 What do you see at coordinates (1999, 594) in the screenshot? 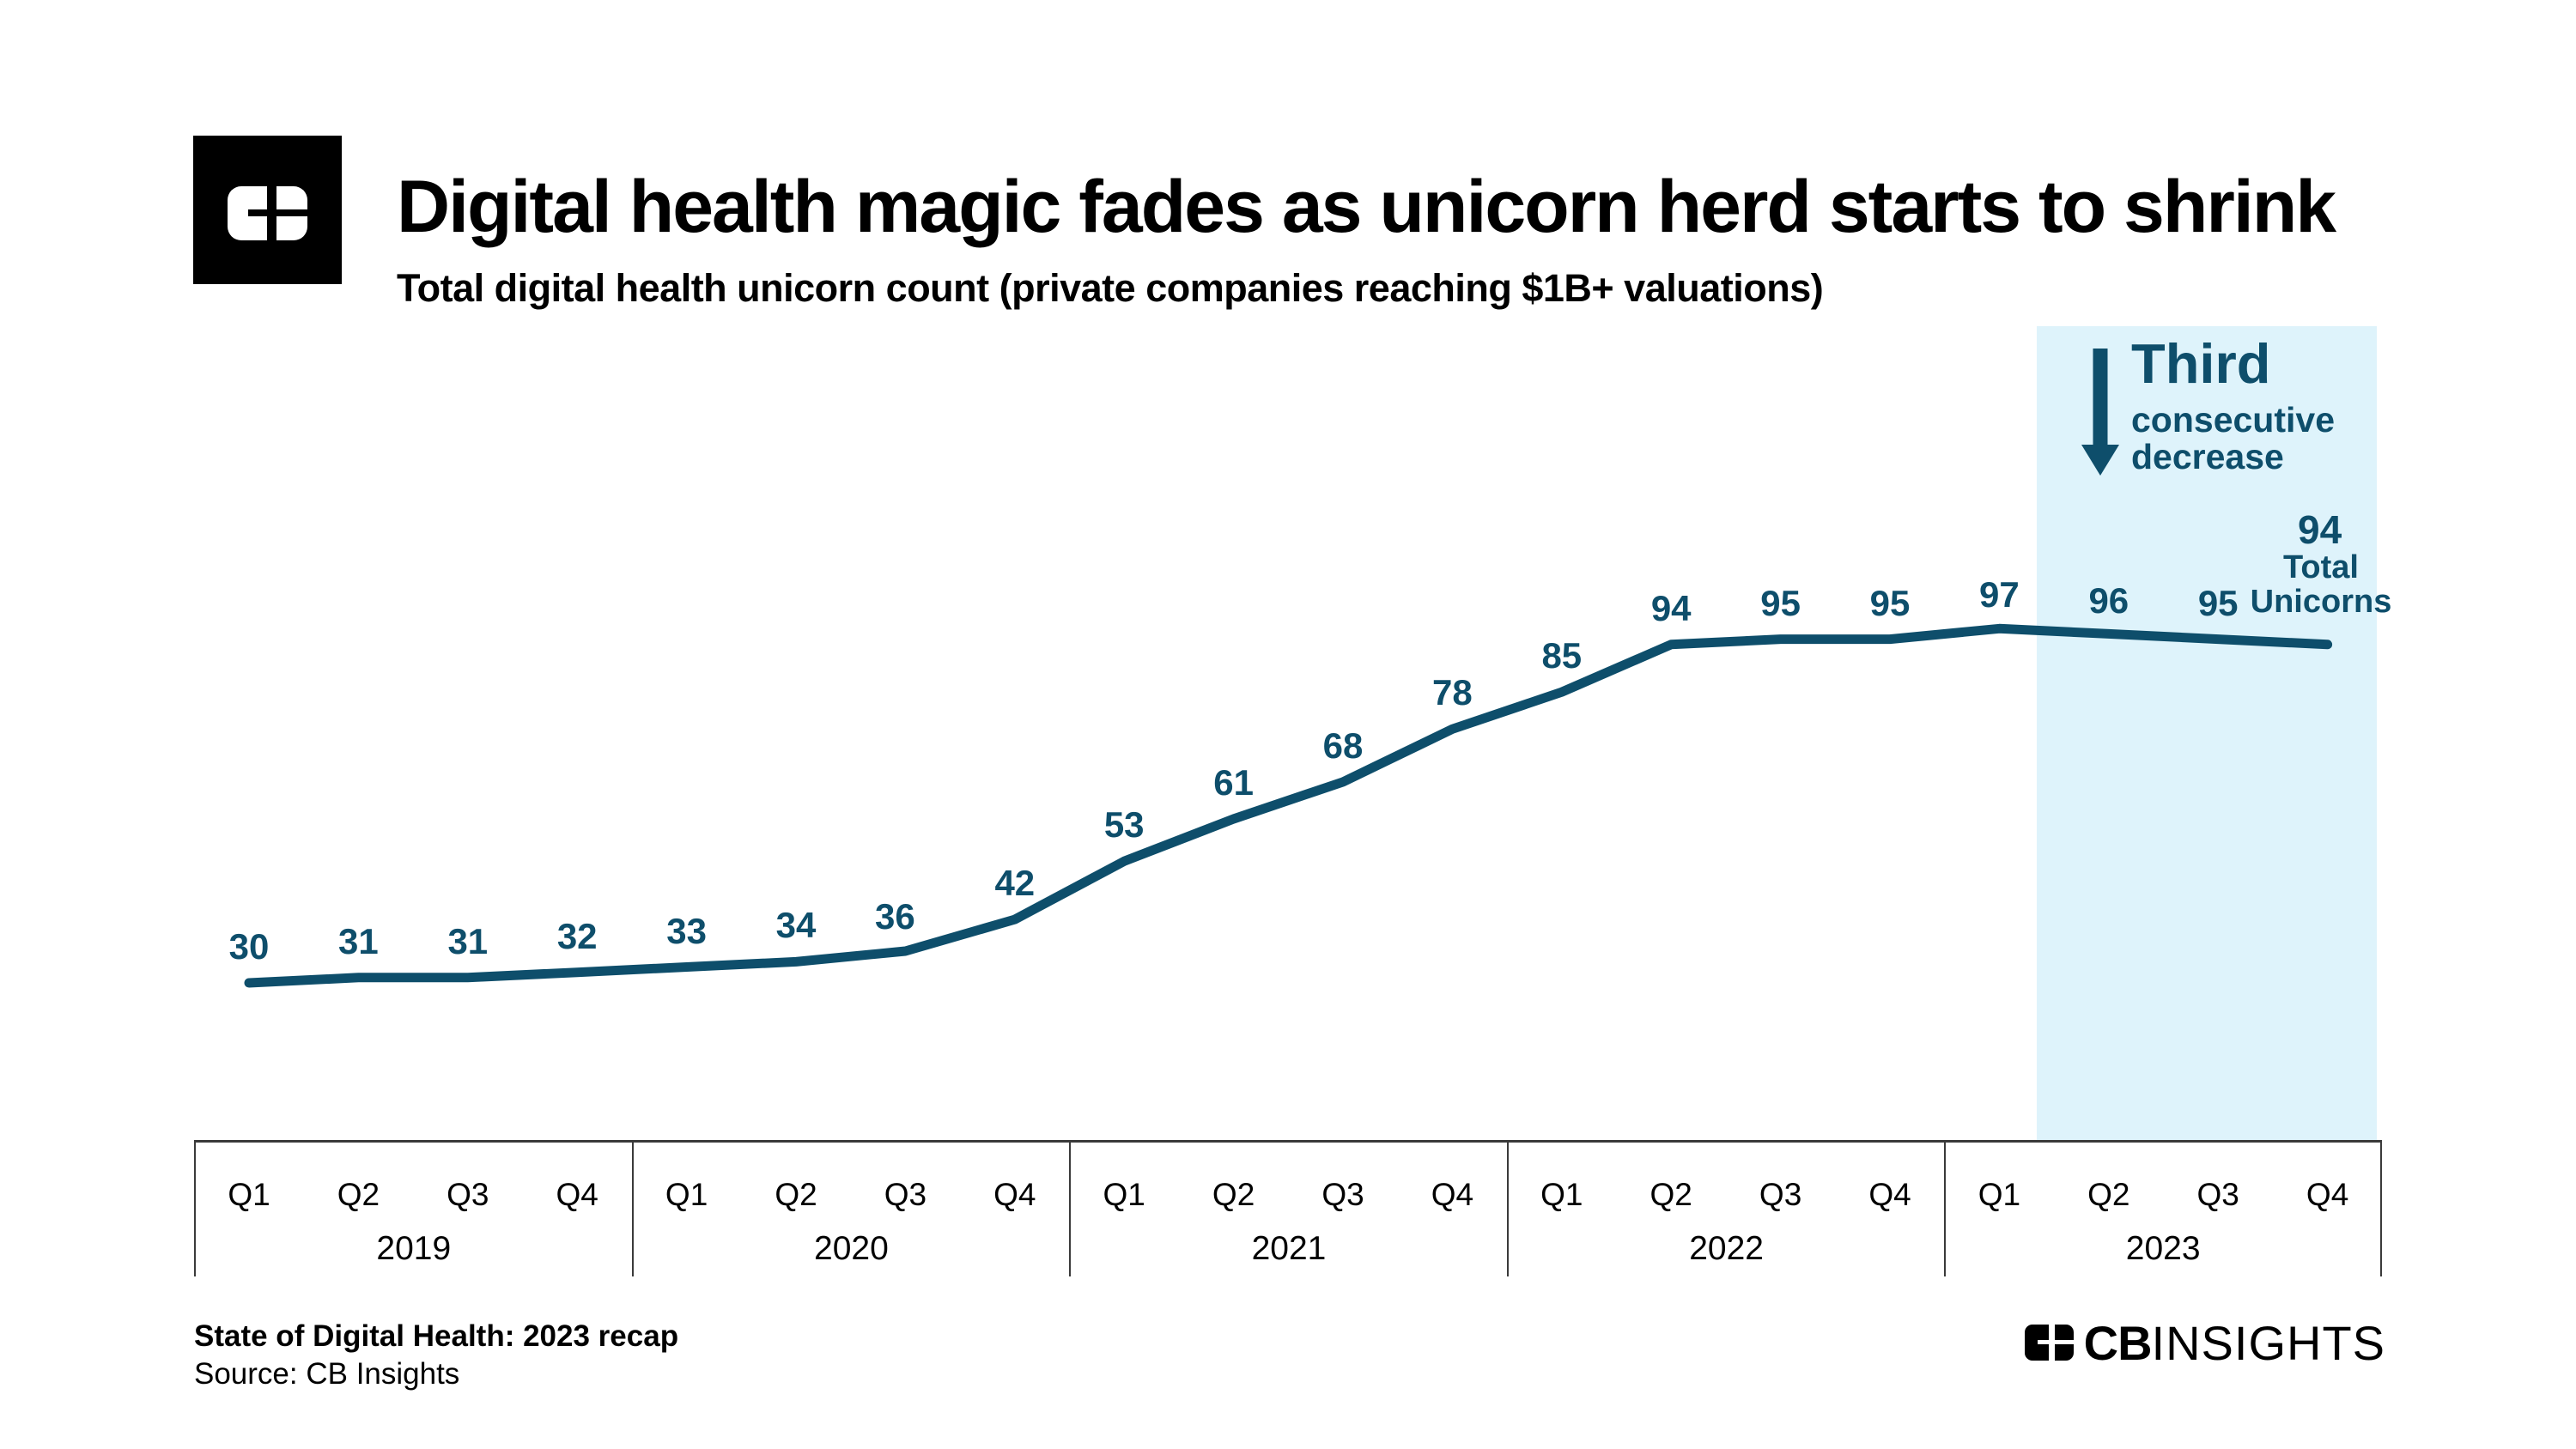
I see `value-label: 97` at bounding box center [1999, 594].